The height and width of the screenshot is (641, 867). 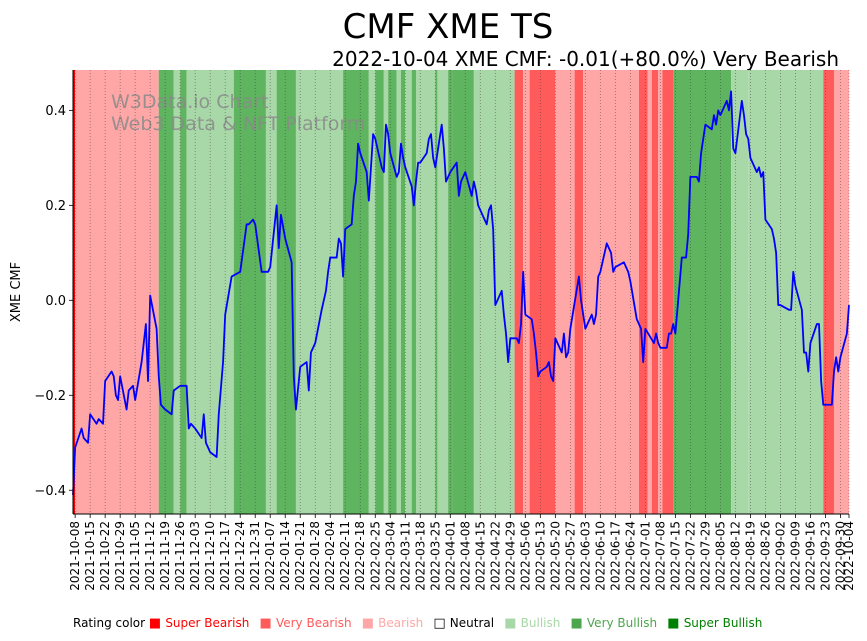 What do you see at coordinates (210, 556) in the screenshot?
I see `x-tick-label: 2021-12-10` at bounding box center [210, 556].